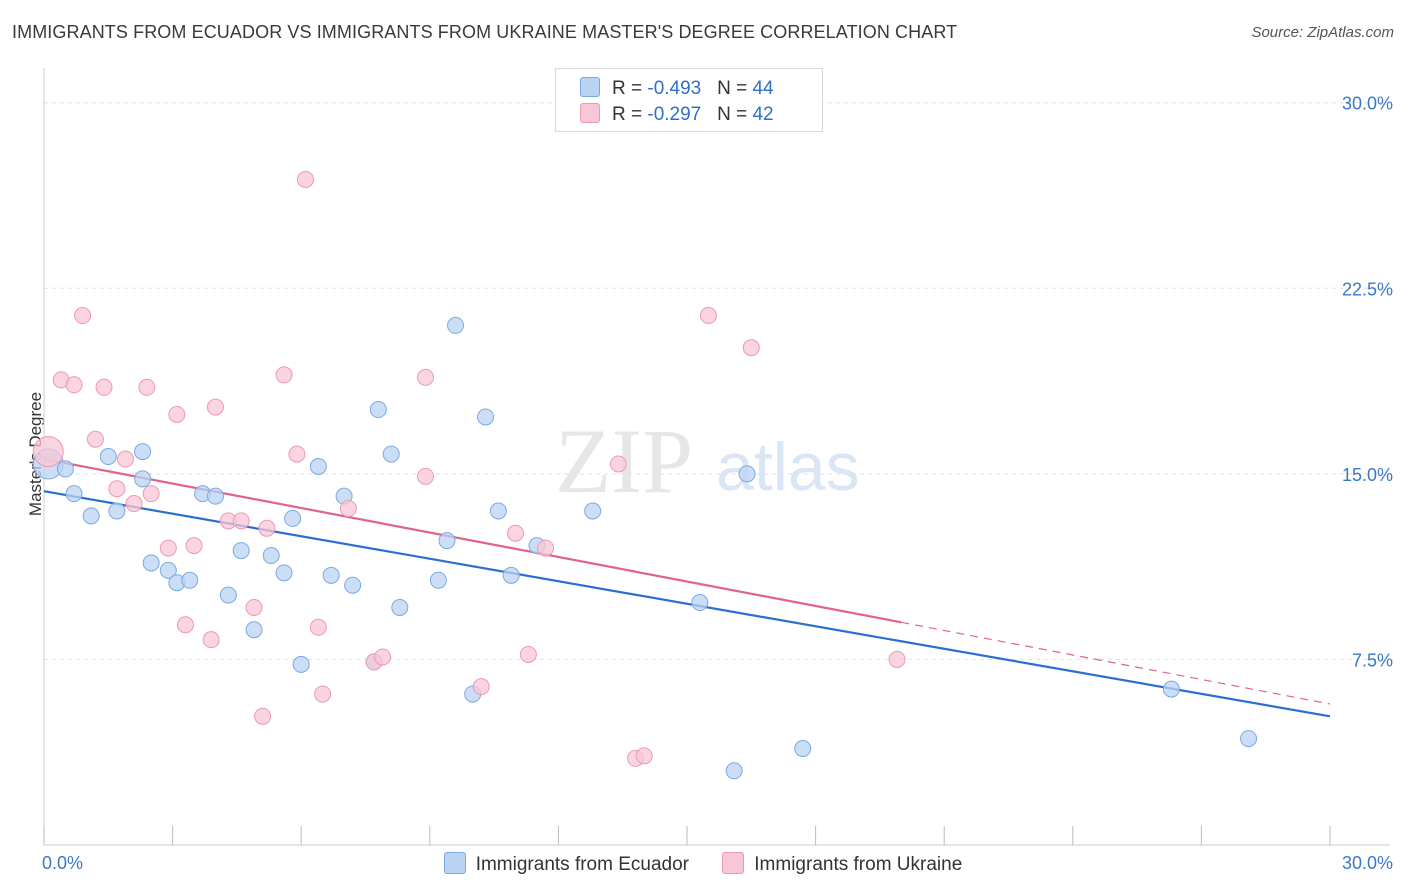 This screenshot has height=892, width=1406. What do you see at coordinates (689, 100) in the screenshot?
I see `correlation-legend: R = -0.493 N = 44 R = -0.297 N = 42` at bounding box center [689, 100].